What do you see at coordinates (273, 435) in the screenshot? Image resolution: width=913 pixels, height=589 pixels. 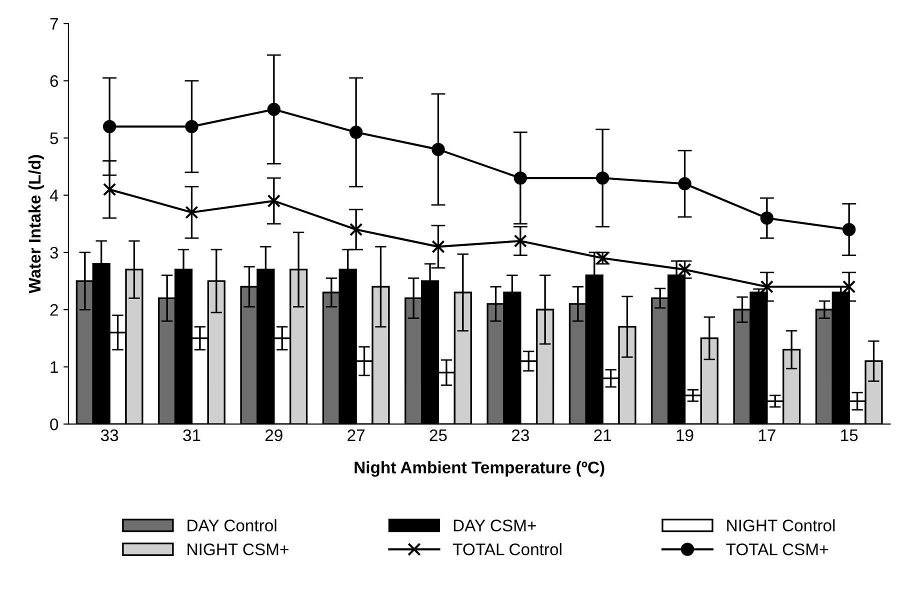 I see `x-tick-label: 29` at bounding box center [273, 435].